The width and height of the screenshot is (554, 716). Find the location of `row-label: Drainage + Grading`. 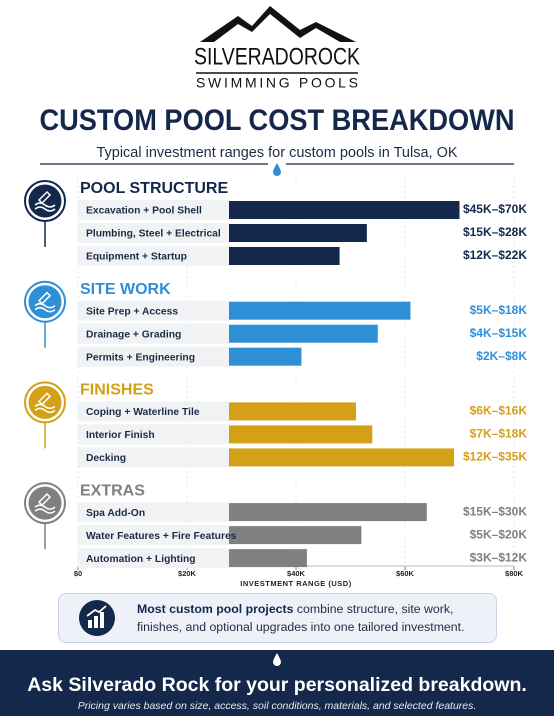

row-label: Drainage + Grading is located at coordinates (133, 334).